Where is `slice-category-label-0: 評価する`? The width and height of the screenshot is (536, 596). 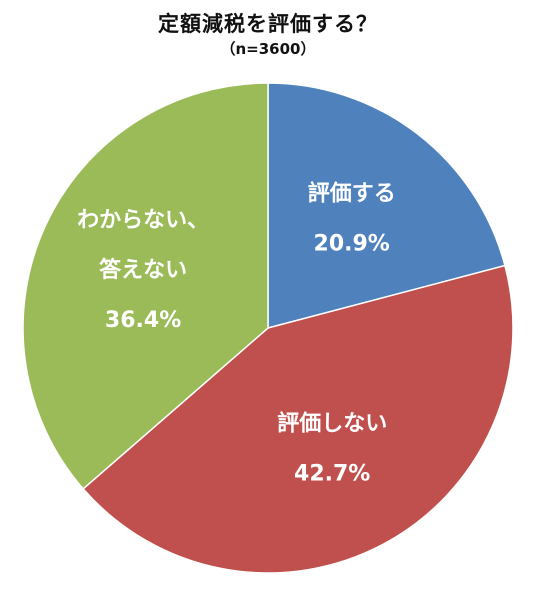 slice-category-label-0: 評価する is located at coordinates (352, 193).